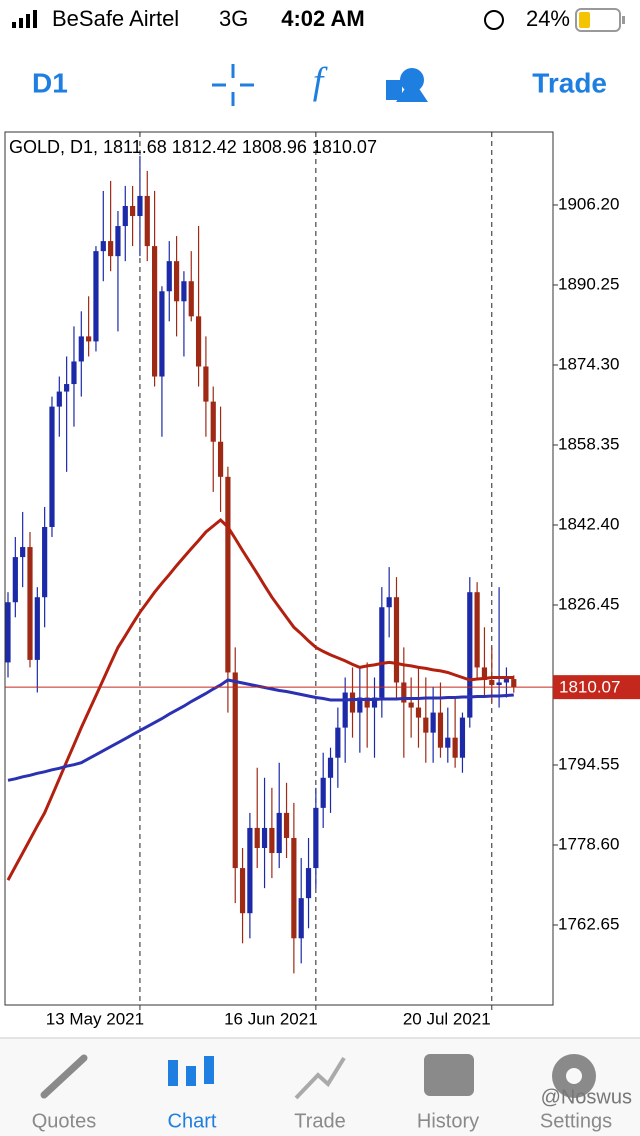  I want to click on network: 3G, so click(233, 18).